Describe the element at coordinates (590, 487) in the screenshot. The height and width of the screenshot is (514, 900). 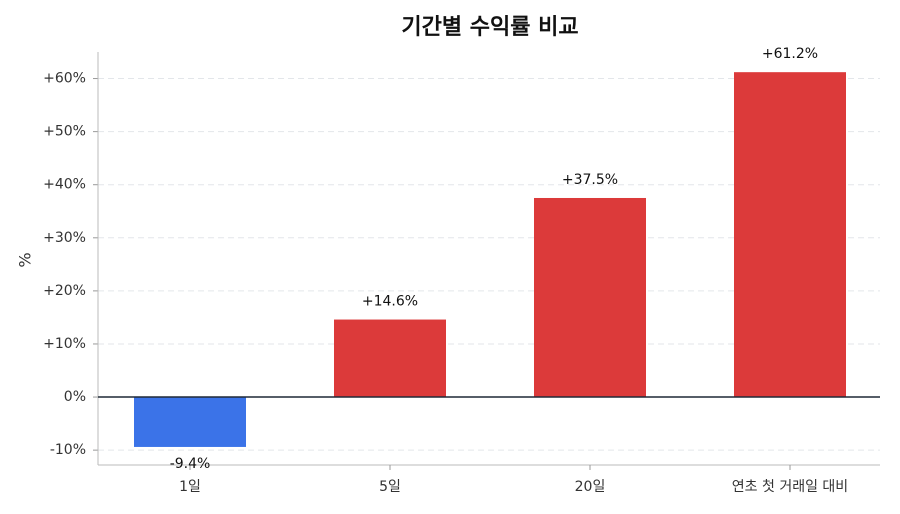
I see `x-tick-label: 20일` at that location.